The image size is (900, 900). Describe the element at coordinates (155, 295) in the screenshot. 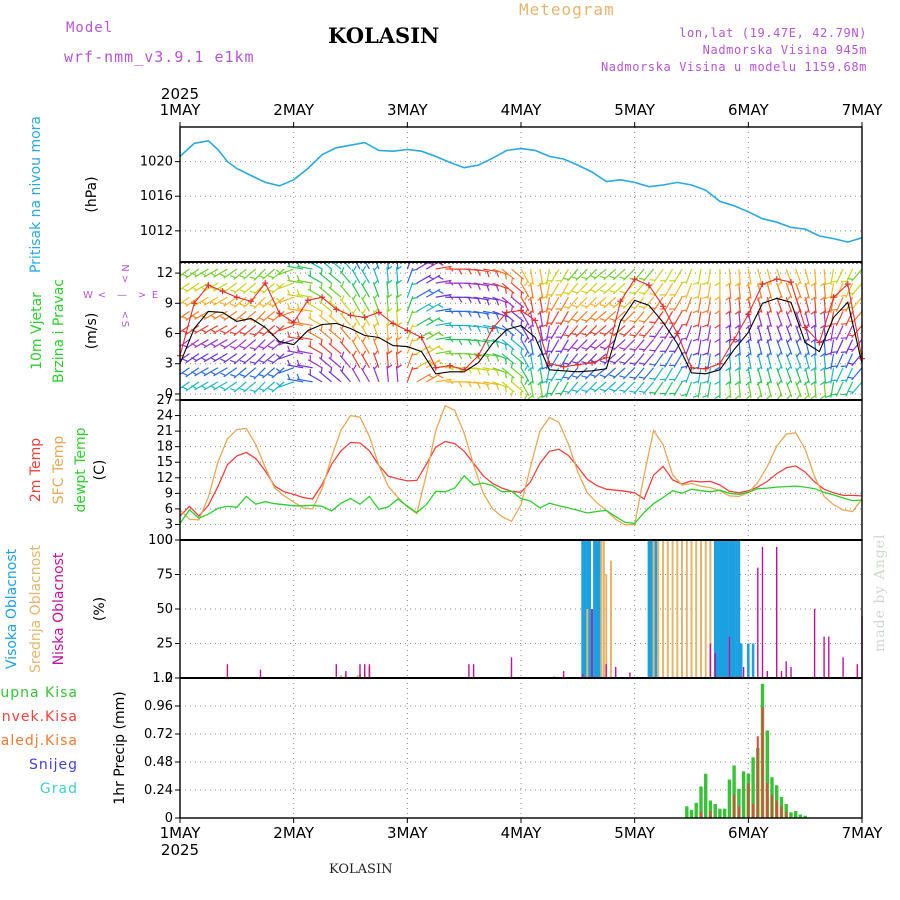

I see `compass-east: E` at that location.